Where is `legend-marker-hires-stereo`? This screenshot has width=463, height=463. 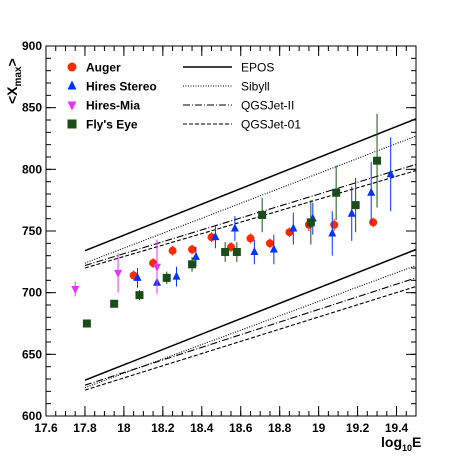 legend-marker-hires-stereo is located at coordinates (72, 85).